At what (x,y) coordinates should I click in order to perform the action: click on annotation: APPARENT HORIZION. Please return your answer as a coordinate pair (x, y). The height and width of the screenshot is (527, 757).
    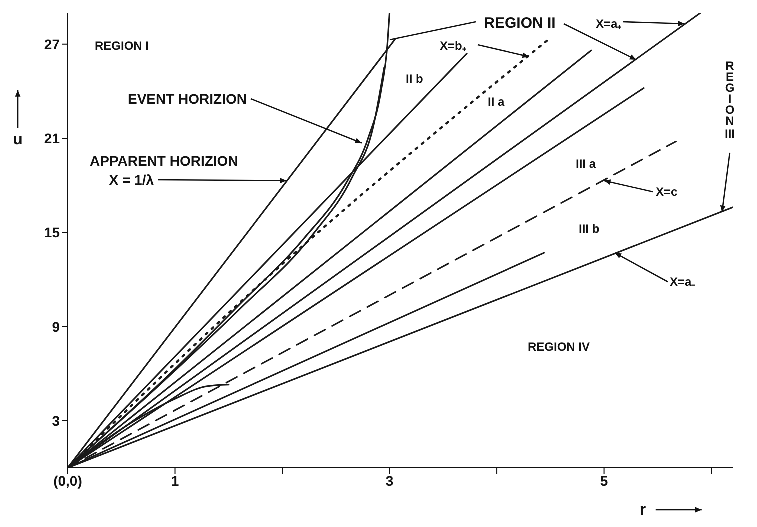
    Looking at the image, I should click on (164, 161).